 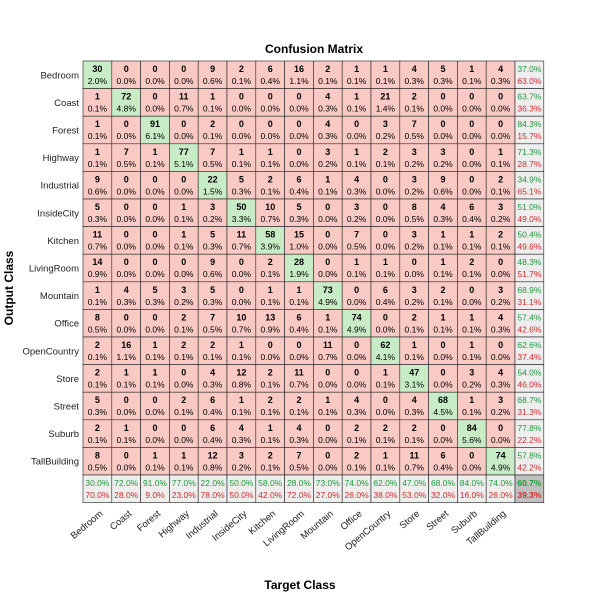 What do you see at coordinates (98, 329) in the screenshot?
I see `cell-percent: 0.5%` at bounding box center [98, 329].